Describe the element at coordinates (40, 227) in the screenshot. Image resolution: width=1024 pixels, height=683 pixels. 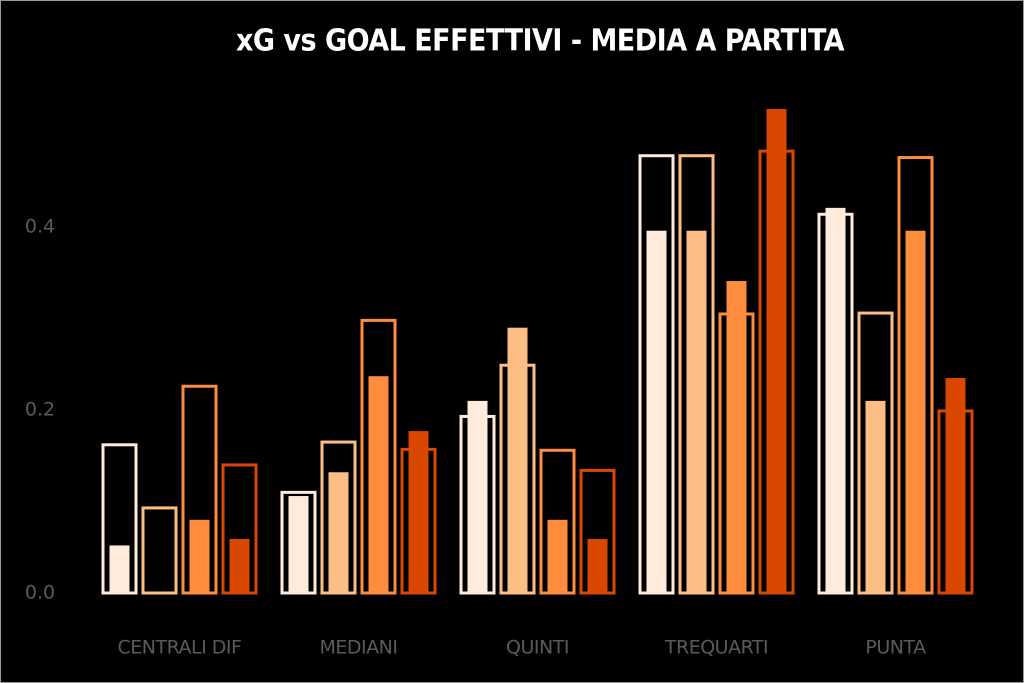
I see `y-tick-label: 0.4` at that location.